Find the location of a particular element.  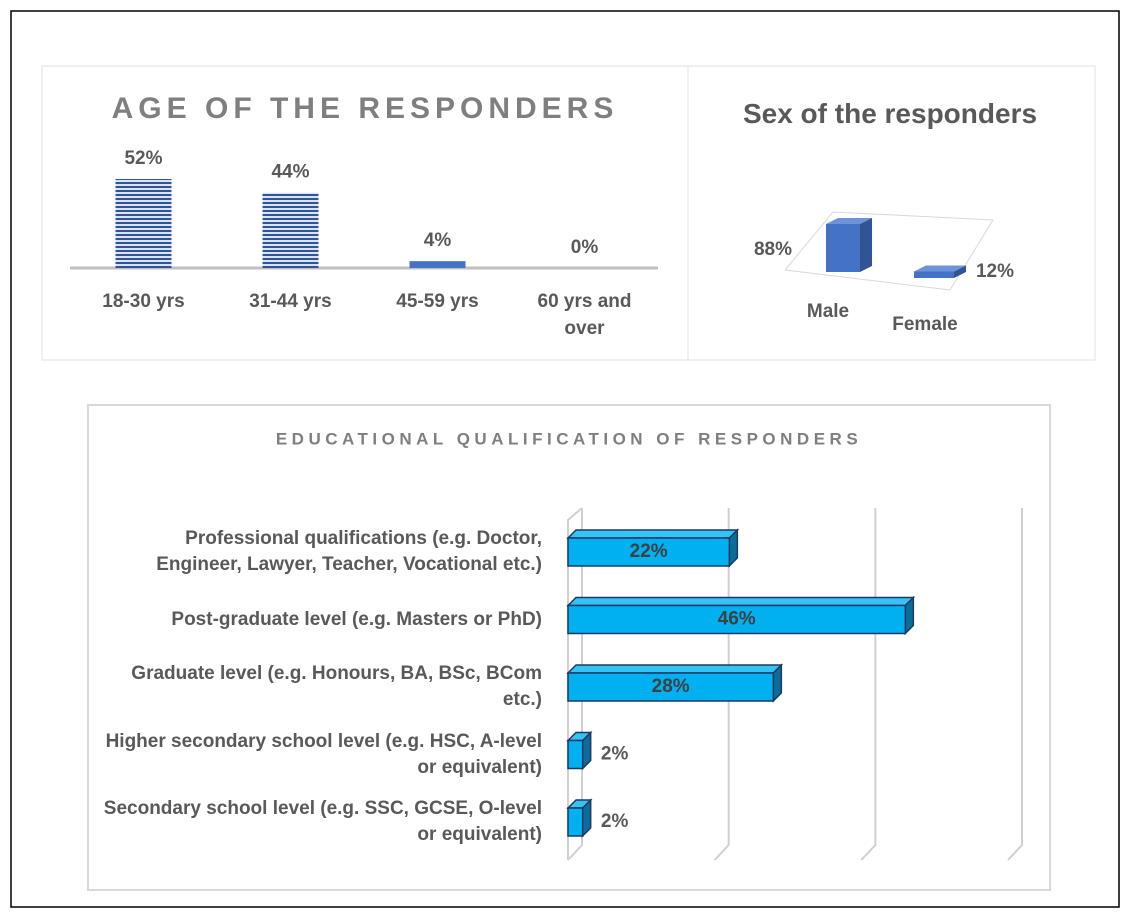

x-tick-label: 18-30 yrs is located at coordinates (143, 301).